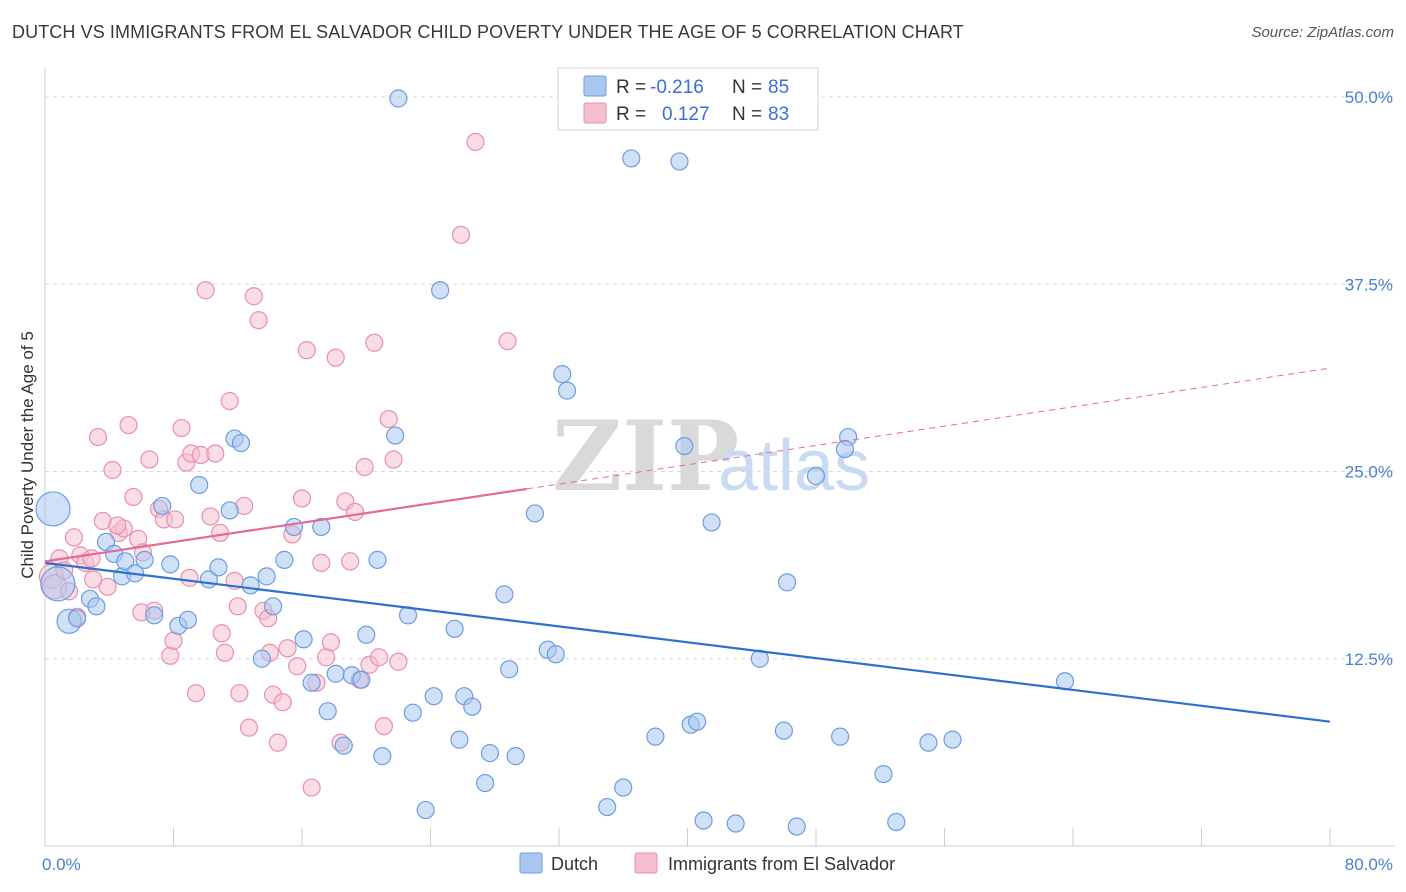 The height and width of the screenshot is (892, 1406). What do you see at coordinates (574, 864) in the screenshot?
I see `bottom-legend-dutch: Dutch` at bounding box center [574, 864].